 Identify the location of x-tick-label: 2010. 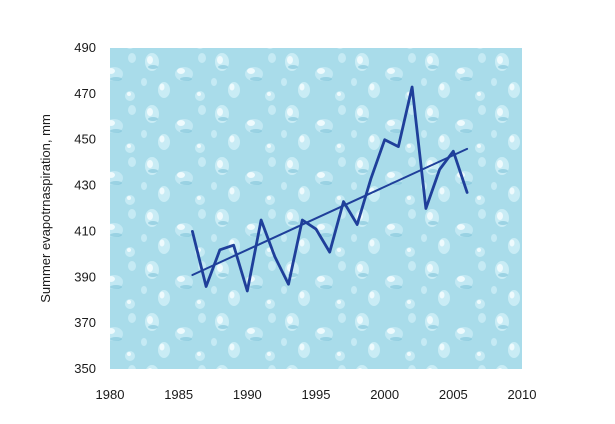
(522, 394).